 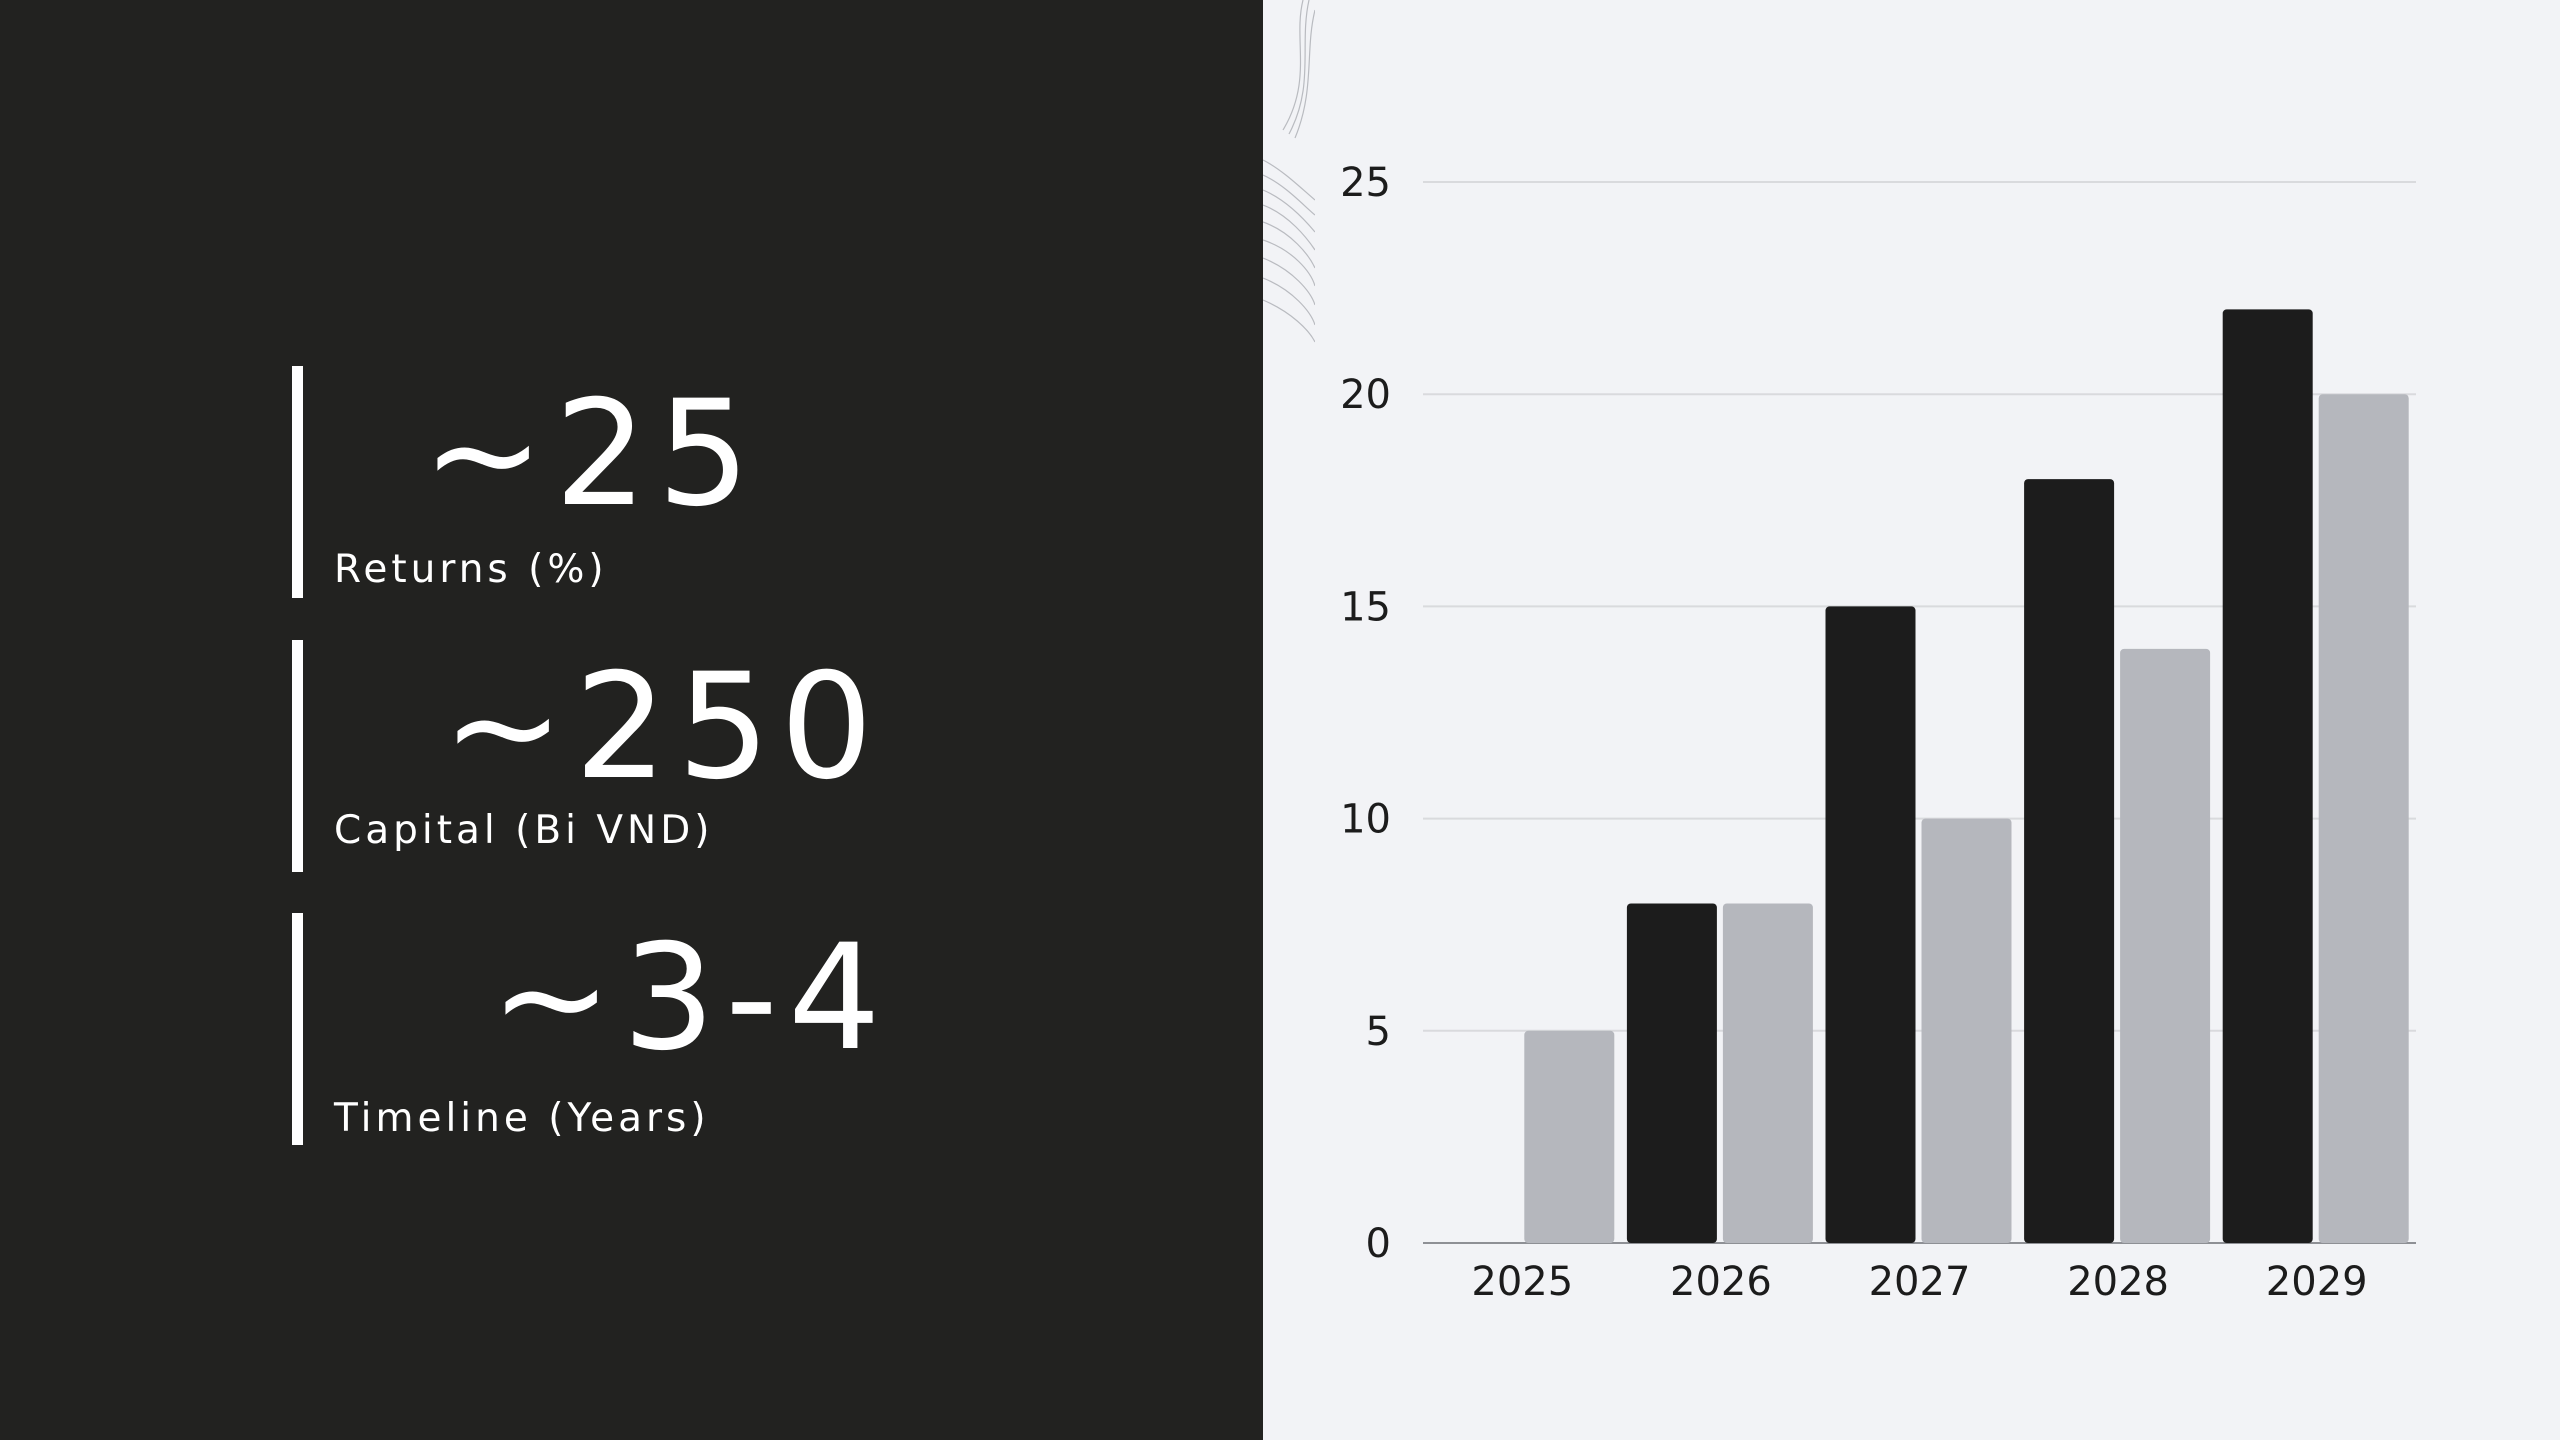 I want to click on stat-returns: ~25 Returns (%), so click(x=642, y=482).